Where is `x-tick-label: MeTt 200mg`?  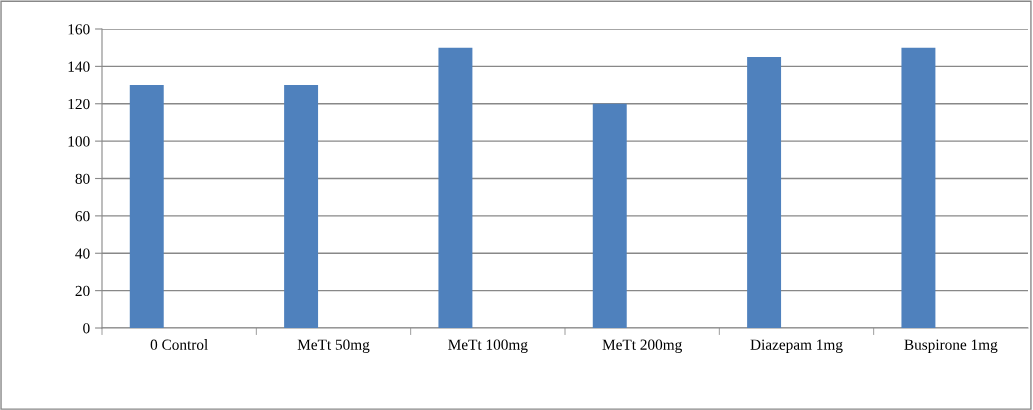
x-tick-label: MeTt 200mg is located at coordinates (642, 346).